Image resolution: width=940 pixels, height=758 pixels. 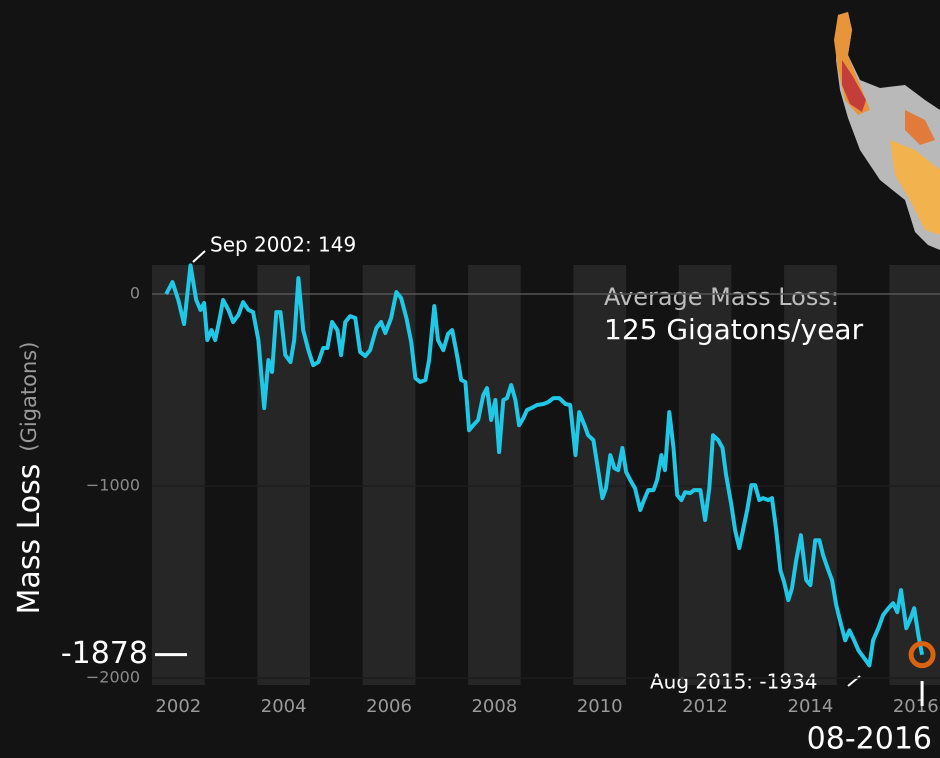 I want to click on current-marker, so click(x=922, y=655).